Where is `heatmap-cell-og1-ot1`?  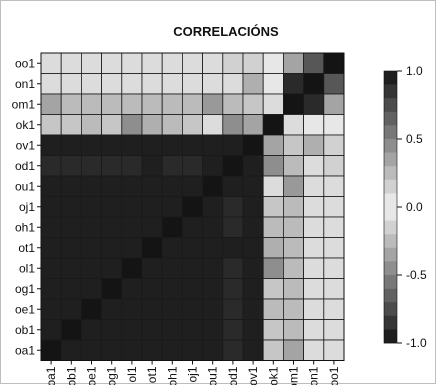 heatmap-cell-og1-ot1 is located at coordinates (152, 289).